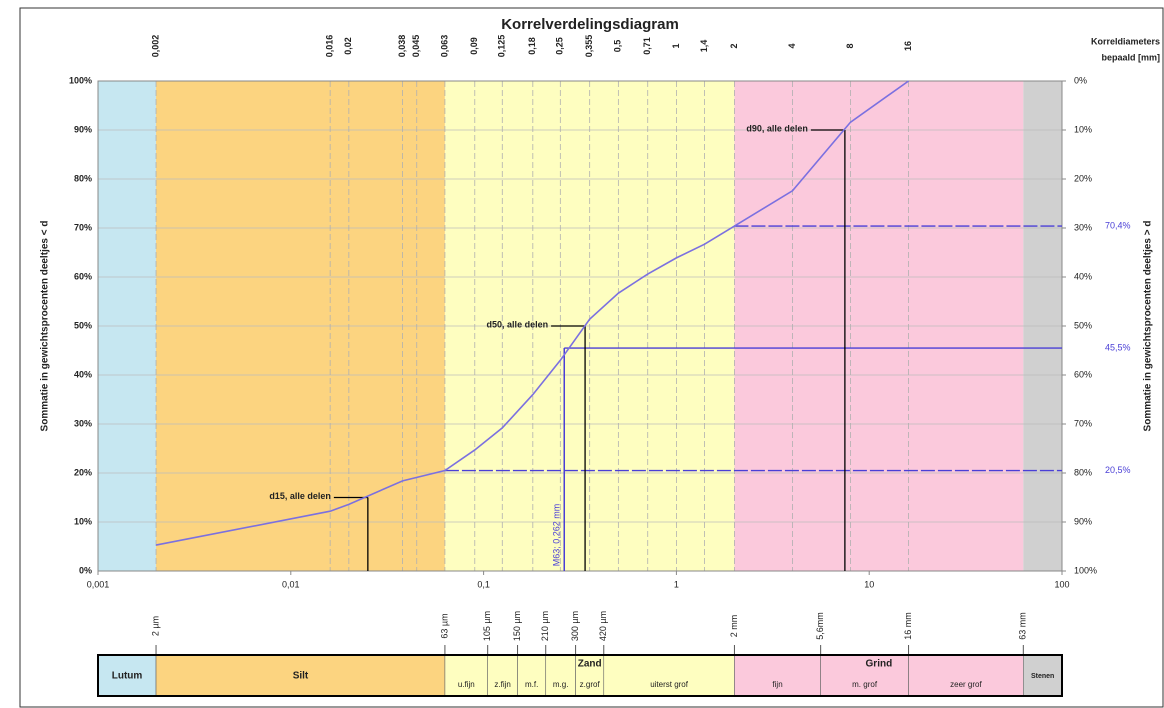  I want to click on y-tick-label: 80%, so click(83, 178).